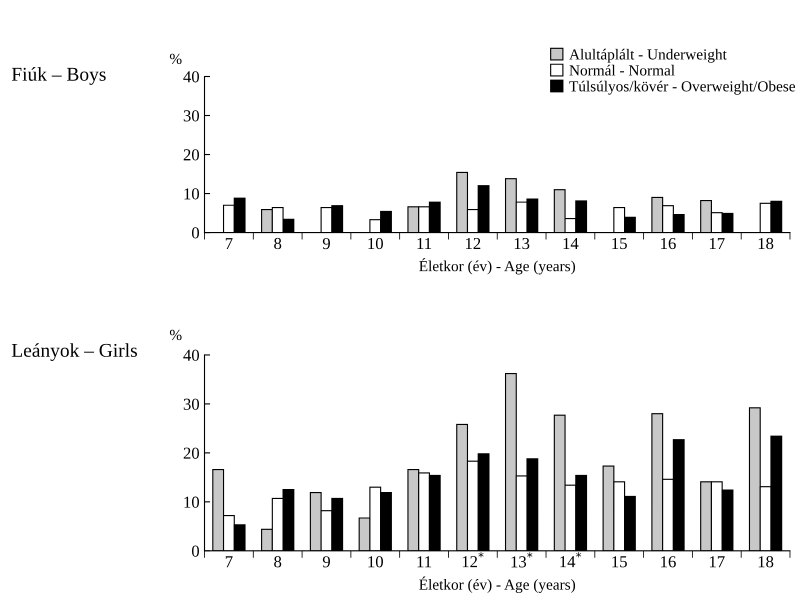  Describe the element at coordinates (571, 560) in the screenshot. I see `x-tick-label: 14$^{*}$` at that location.